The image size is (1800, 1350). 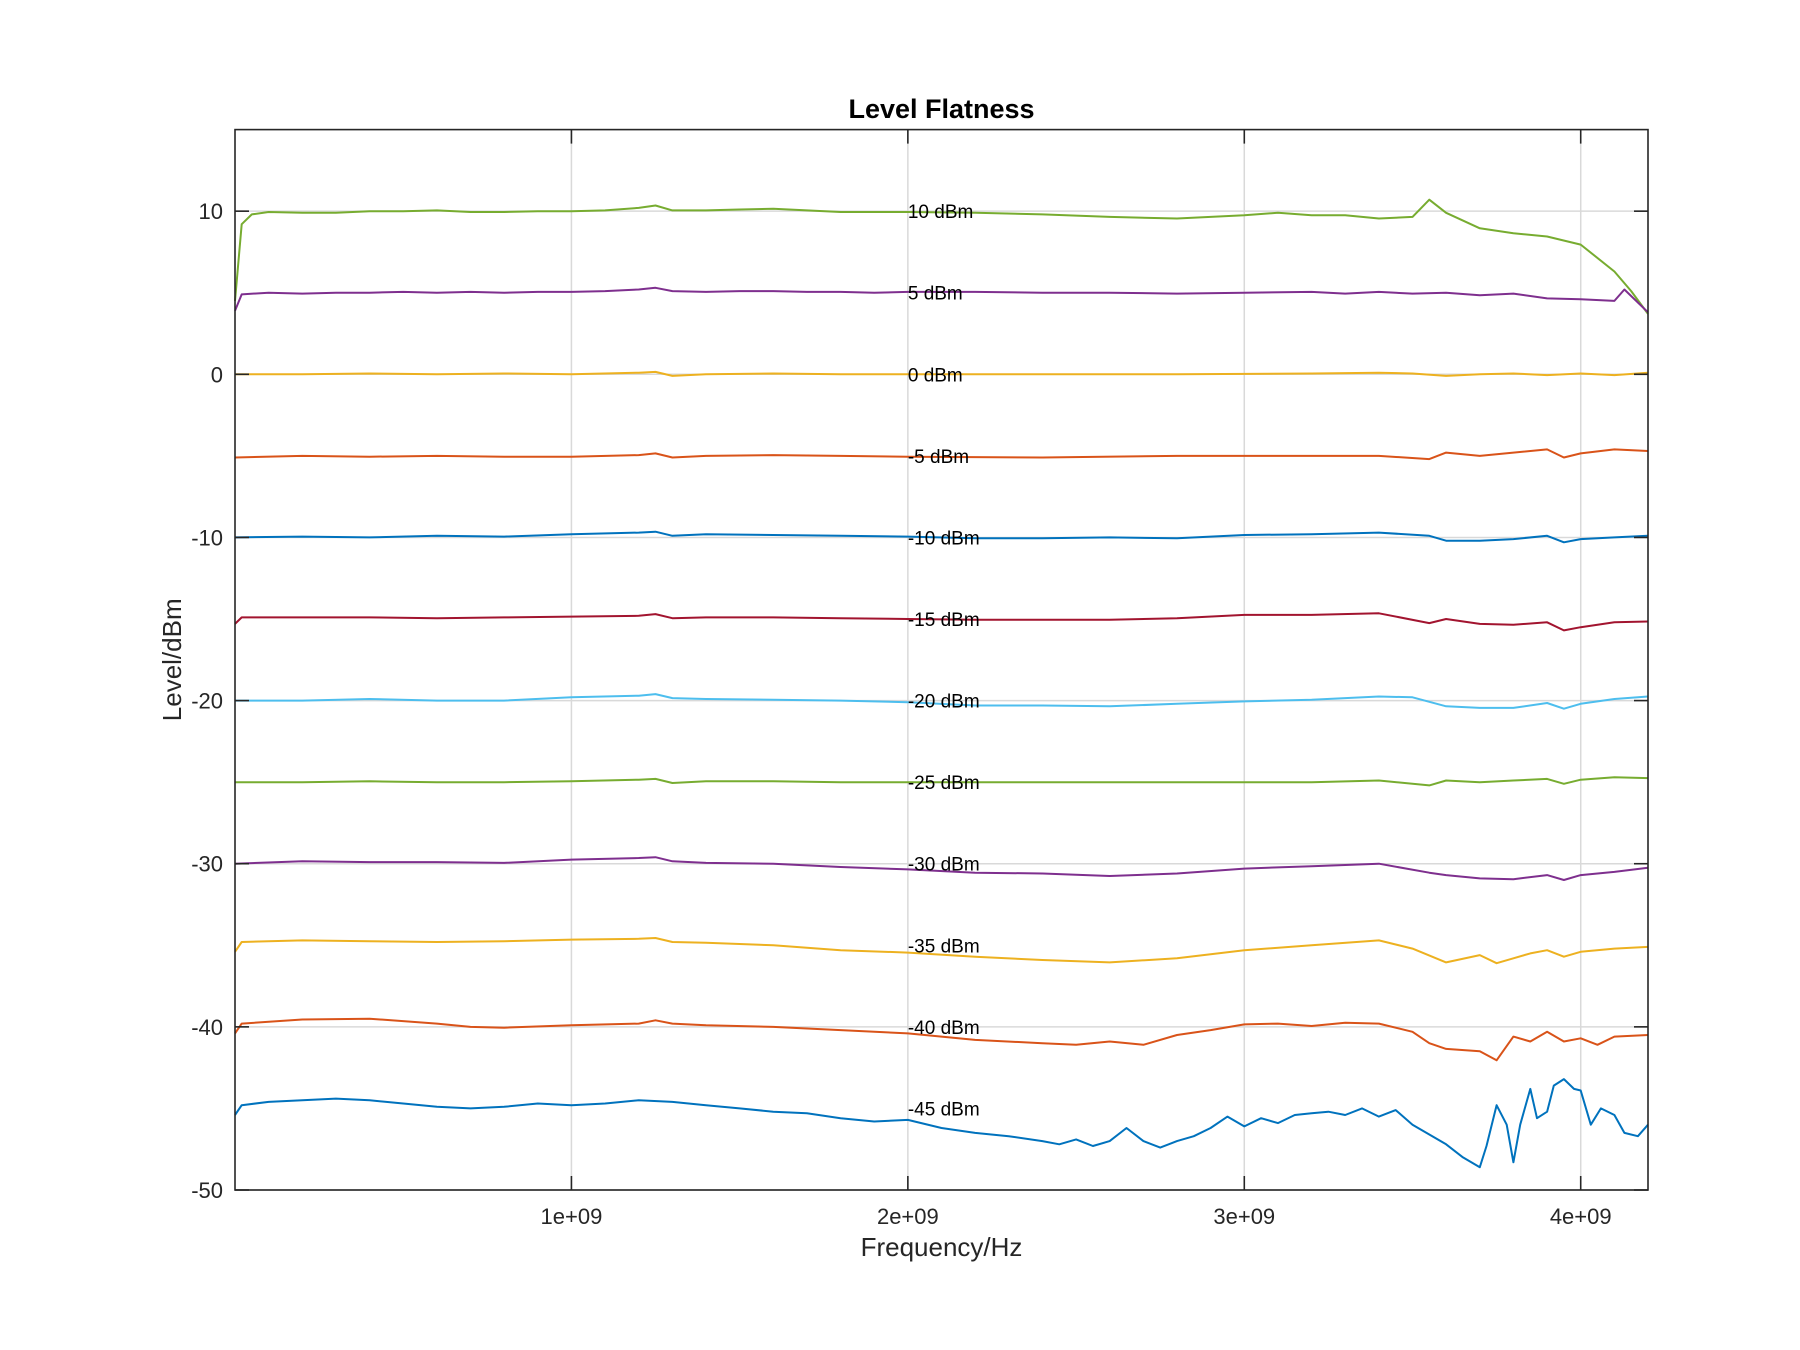 I want to click on series-line--40-dbm, so click(x=941, y=1039).